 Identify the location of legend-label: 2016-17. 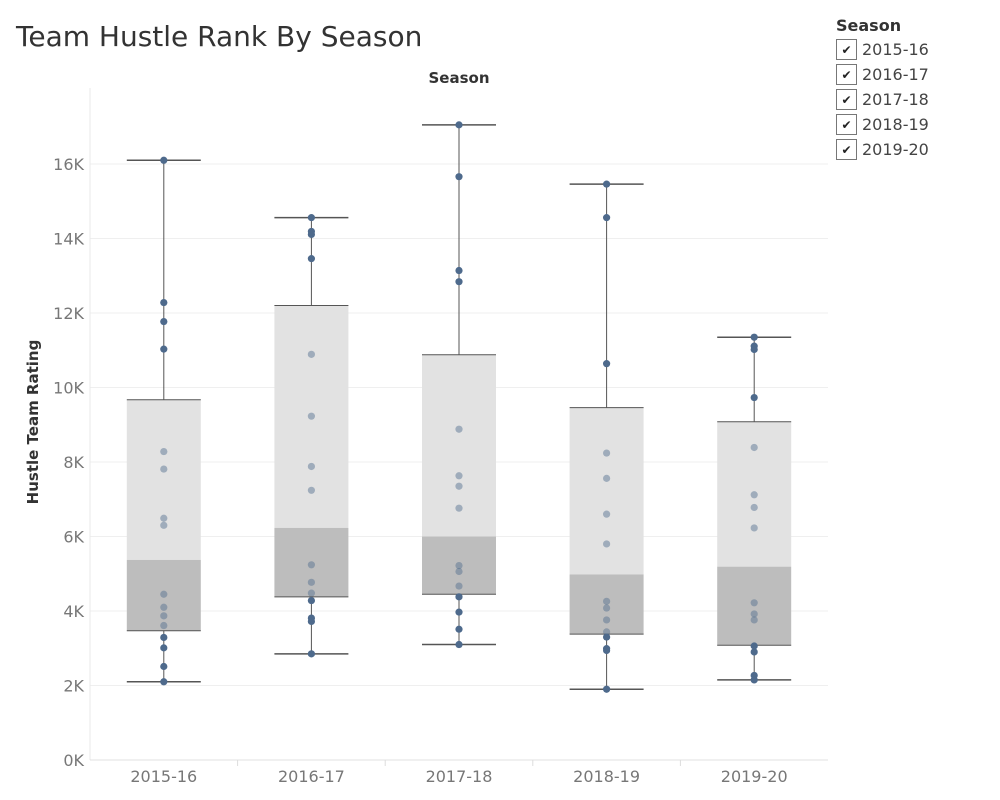
(895, 74).